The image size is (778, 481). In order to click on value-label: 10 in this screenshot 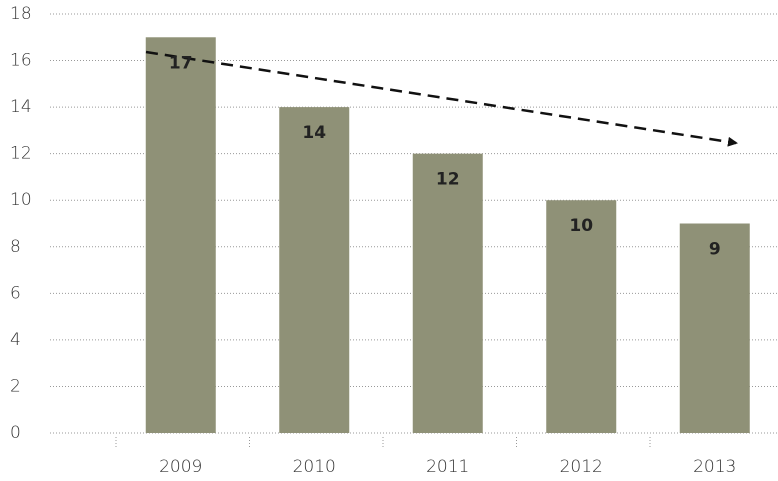, I will do `click(581, 226)`.